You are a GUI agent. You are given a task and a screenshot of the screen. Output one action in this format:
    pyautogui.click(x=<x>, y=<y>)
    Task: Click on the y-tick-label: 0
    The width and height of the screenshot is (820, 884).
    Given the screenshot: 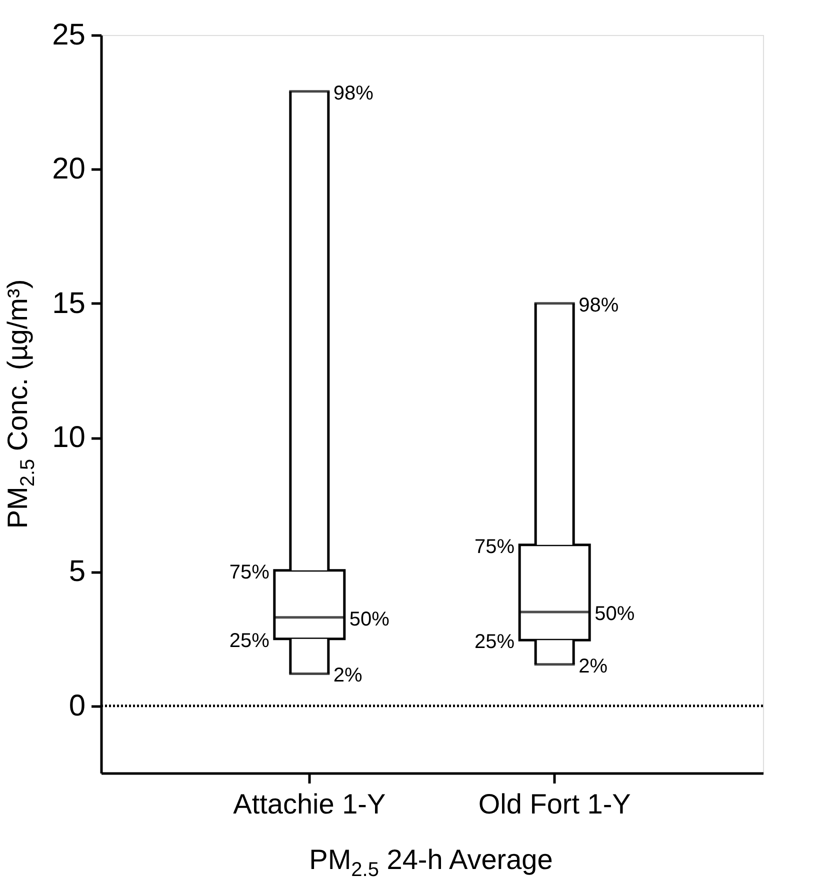 What is the action you would take?
    pyautogui.click(x=77, y=705)
    